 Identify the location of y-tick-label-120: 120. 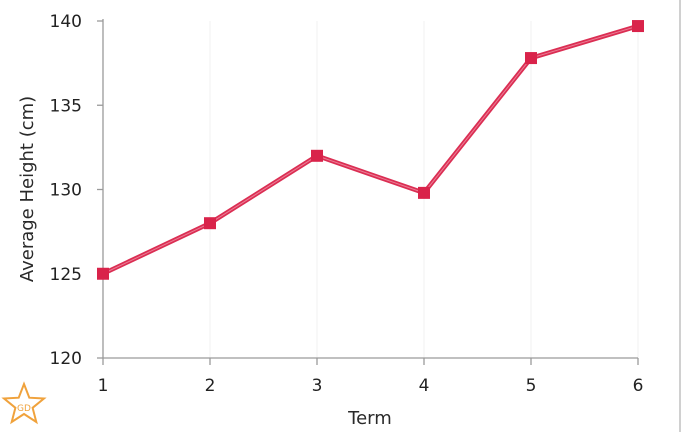
(66, 359).